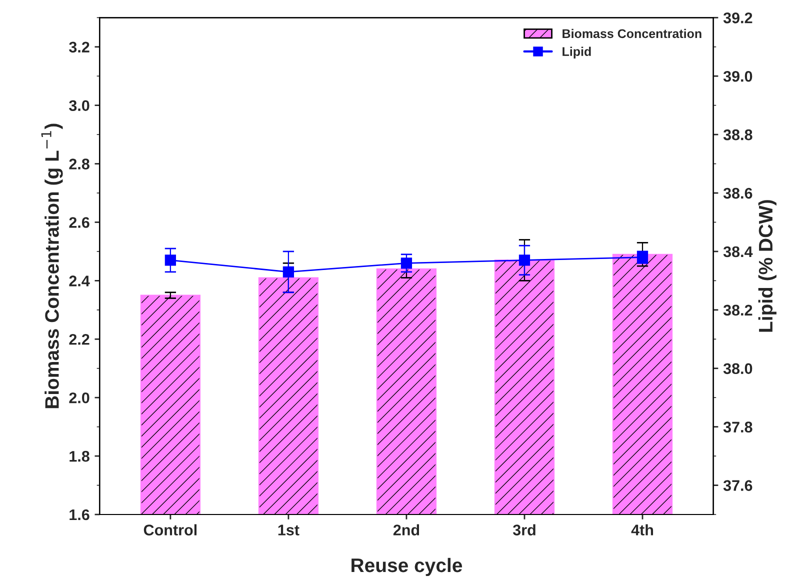 This screenshot has width=797, height=588. I want to click on y2-tick-label: 38.2, so click(737, 310).